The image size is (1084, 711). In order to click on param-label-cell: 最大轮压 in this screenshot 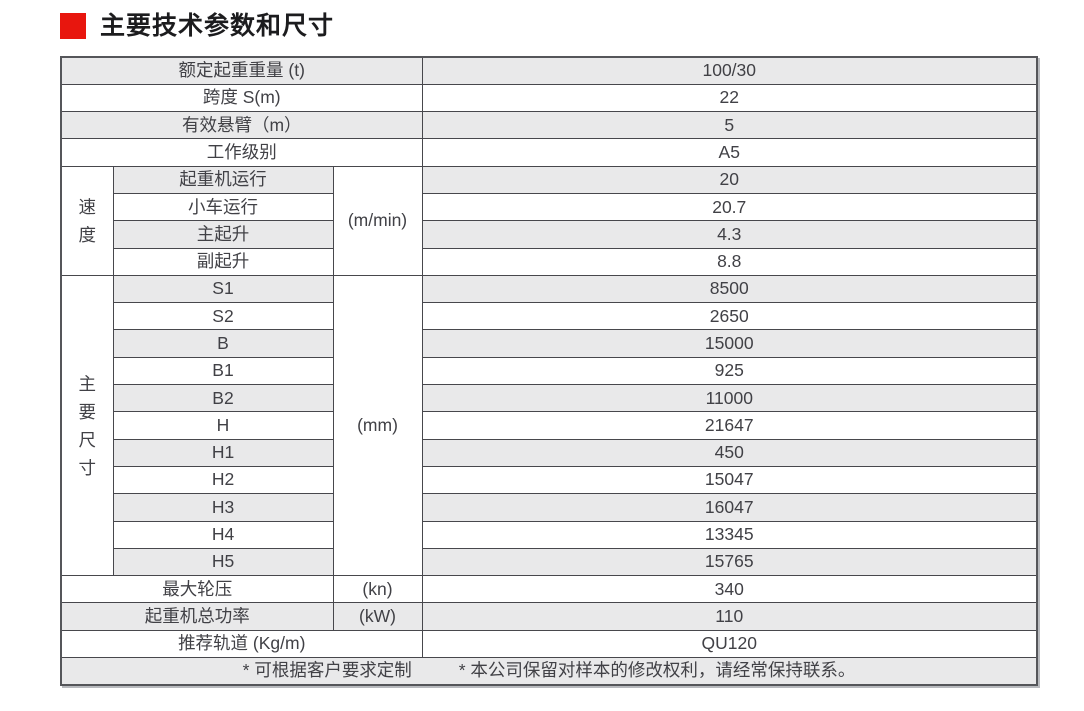, I will do `click(197, 589)`.